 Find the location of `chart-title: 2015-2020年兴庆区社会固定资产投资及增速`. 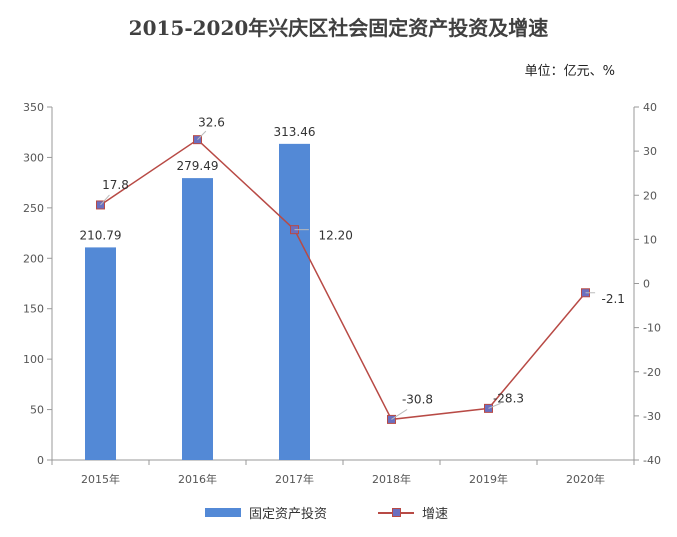

chart-title: 2015-2020年兴庆区社会固定资产投资及增速 is located at coordinates (338, 28).